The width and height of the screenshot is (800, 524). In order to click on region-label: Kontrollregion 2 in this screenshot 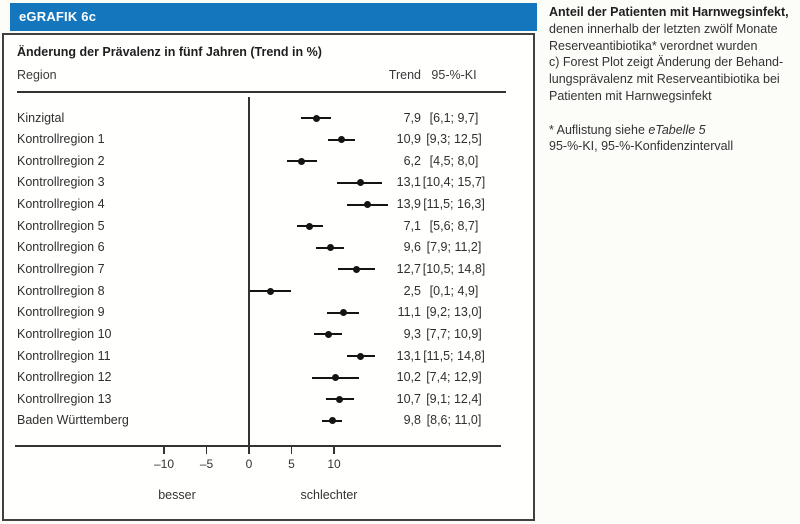, I will do `click(61, 160)`.